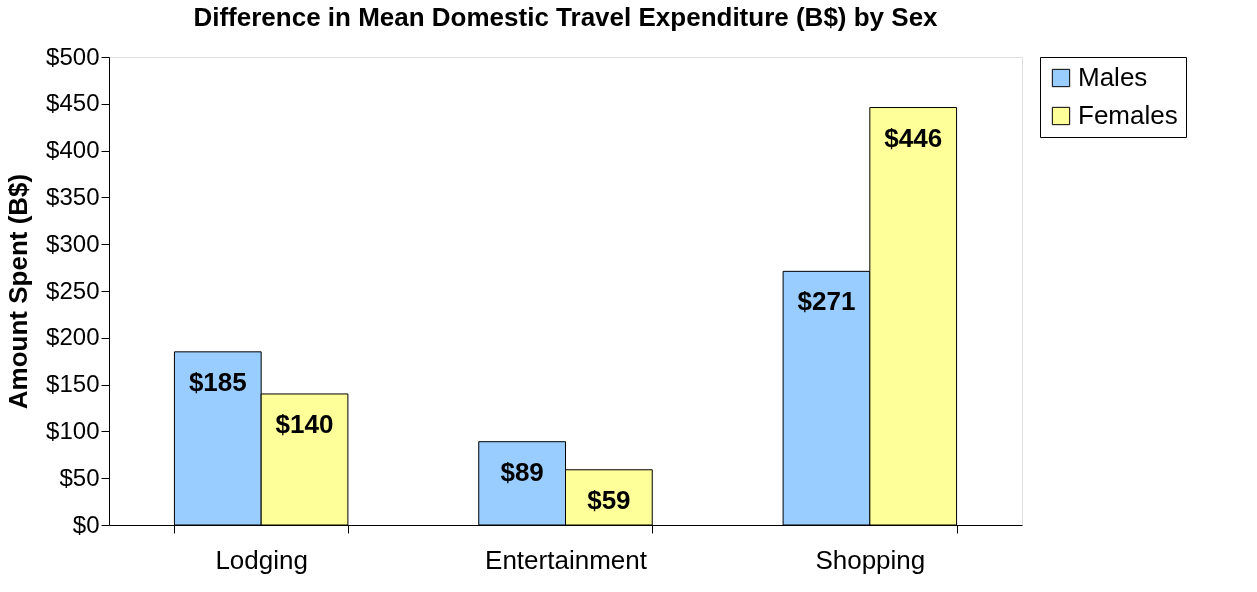 The height and width of the screenshot is (592, 1257). Describe the element at coordinates (261, 559) in the screenshot. I see `x-tick-label: Lodging` at that location.